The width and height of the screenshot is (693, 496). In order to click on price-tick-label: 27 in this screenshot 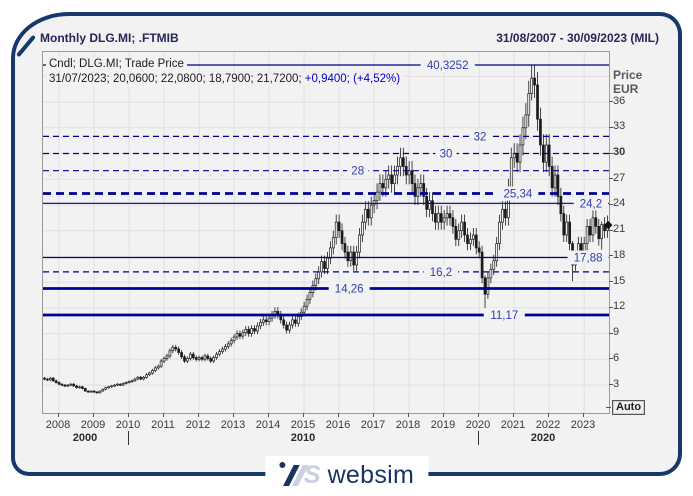, I will do `click(619, 178)`.